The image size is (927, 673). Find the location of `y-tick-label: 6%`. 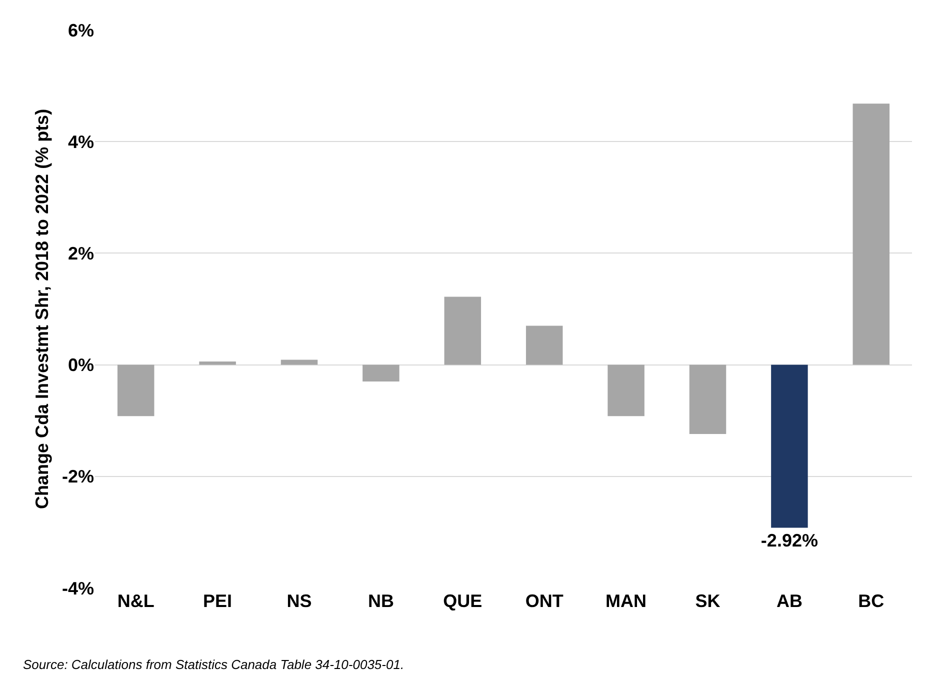

y-tick-label: 6% is located at coordinates (81, 30).